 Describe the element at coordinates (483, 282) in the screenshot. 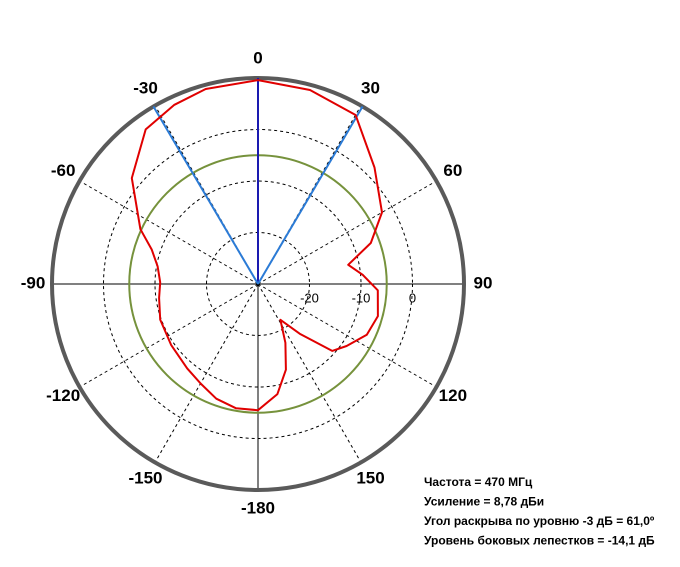

I see `angle-label: 90` at that location.